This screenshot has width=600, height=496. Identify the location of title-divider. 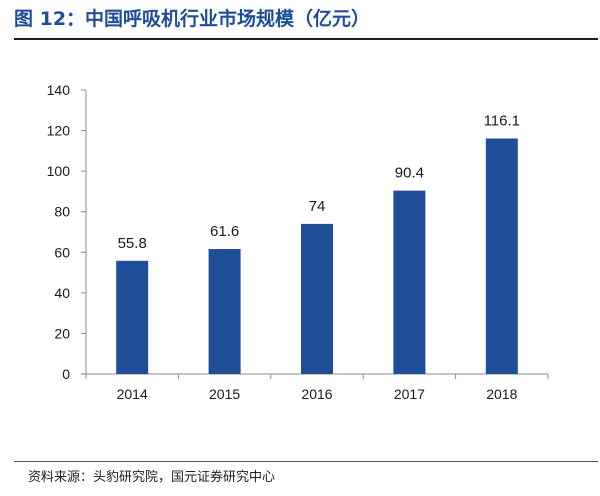
(306, 39).